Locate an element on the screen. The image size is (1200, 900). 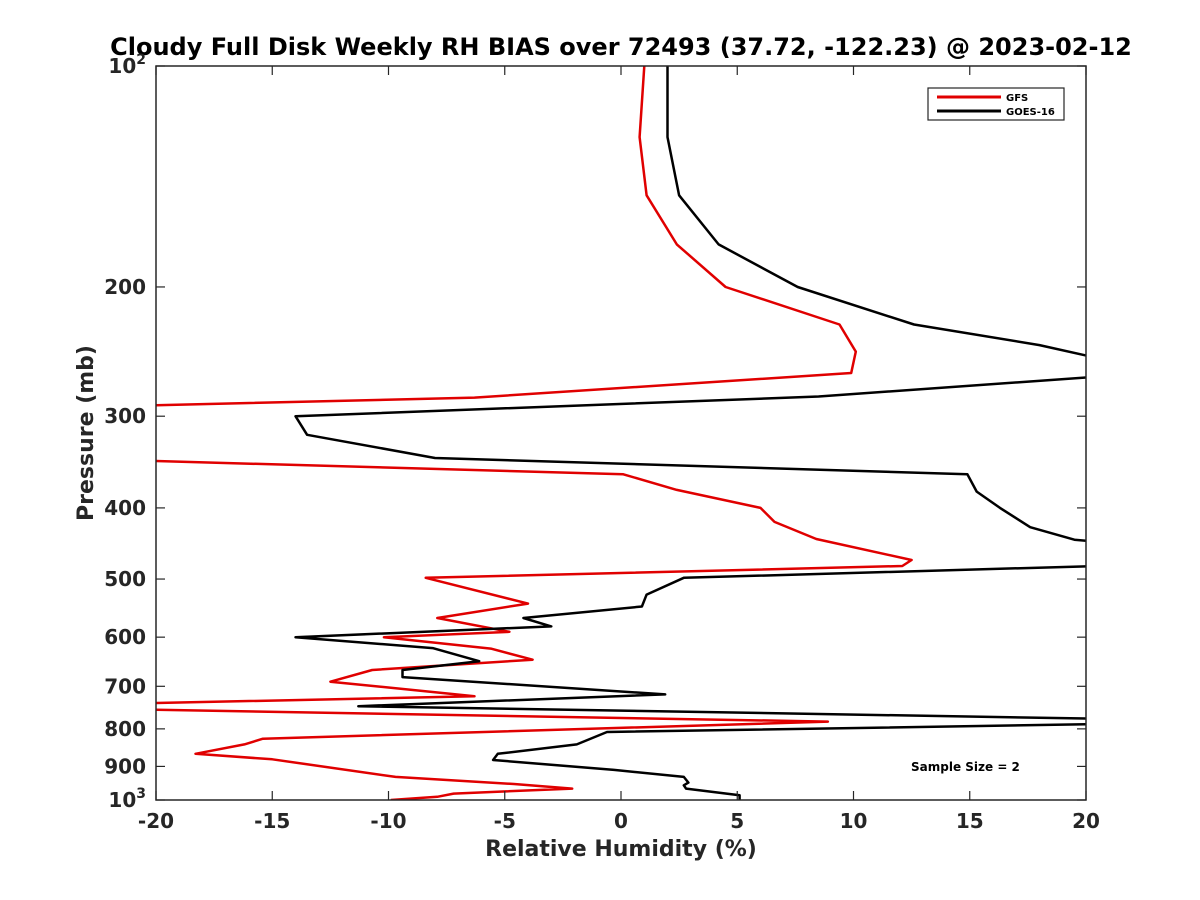
legend-label-gfs: GFS is located at coordinates (1017, 98).